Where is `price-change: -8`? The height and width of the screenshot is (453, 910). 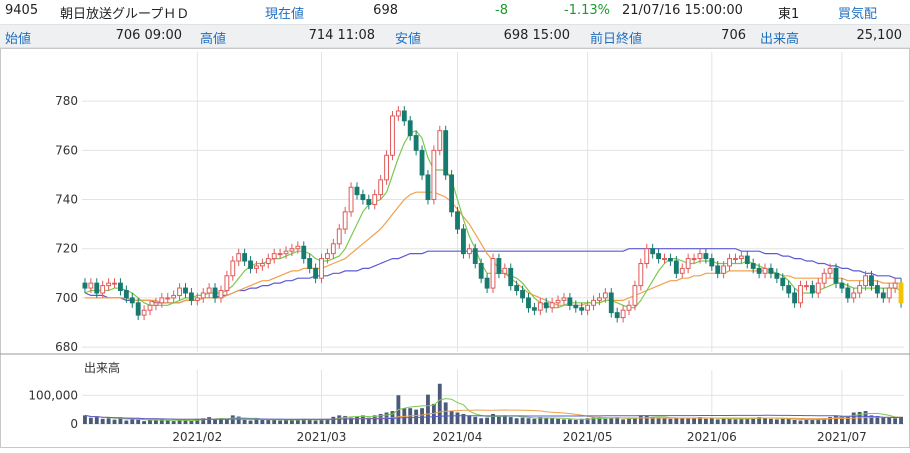 price-change: -8 is located at coordinates (501, 10).